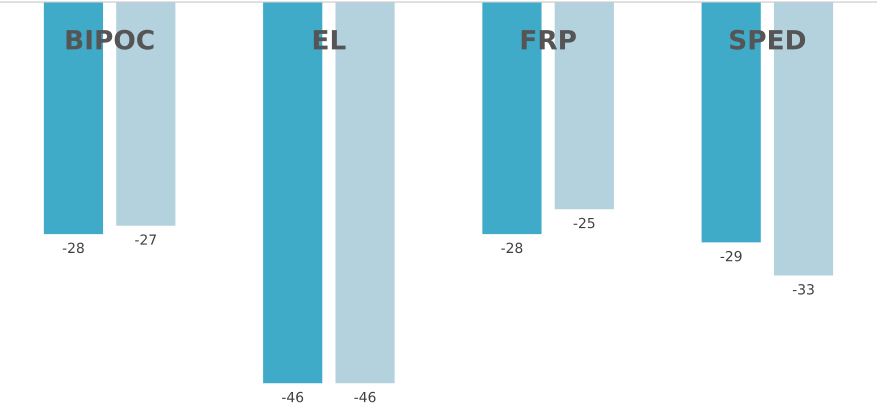  What do you see at coordinates (768, 40) in the screenshot?
I see `x-tick-label: SPED` at bounding box center [768, 40].